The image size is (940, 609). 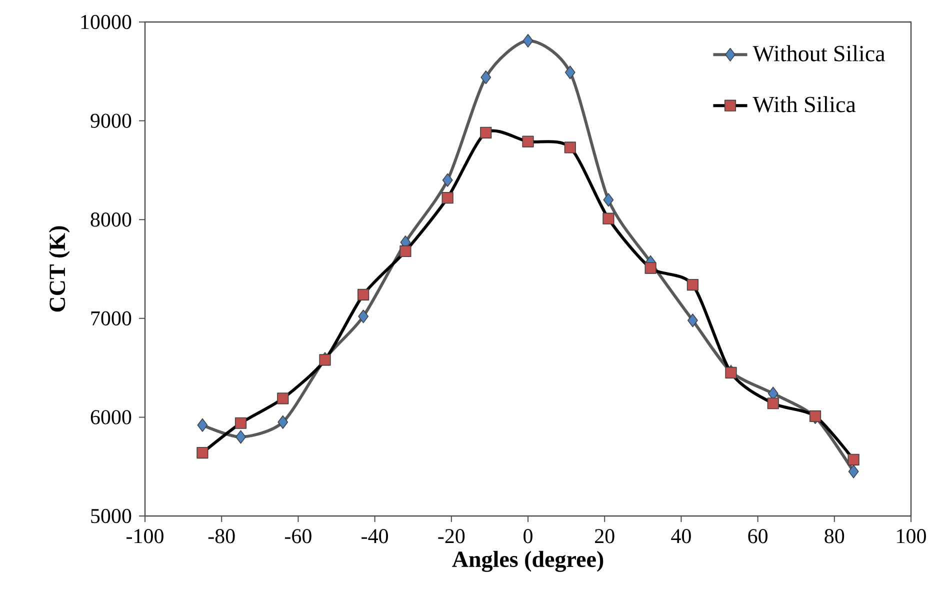 What do you see at coordinates (111, 219) in the screenshot?
I see `y-tick-label: 8000` at bounding box center [111, 219].